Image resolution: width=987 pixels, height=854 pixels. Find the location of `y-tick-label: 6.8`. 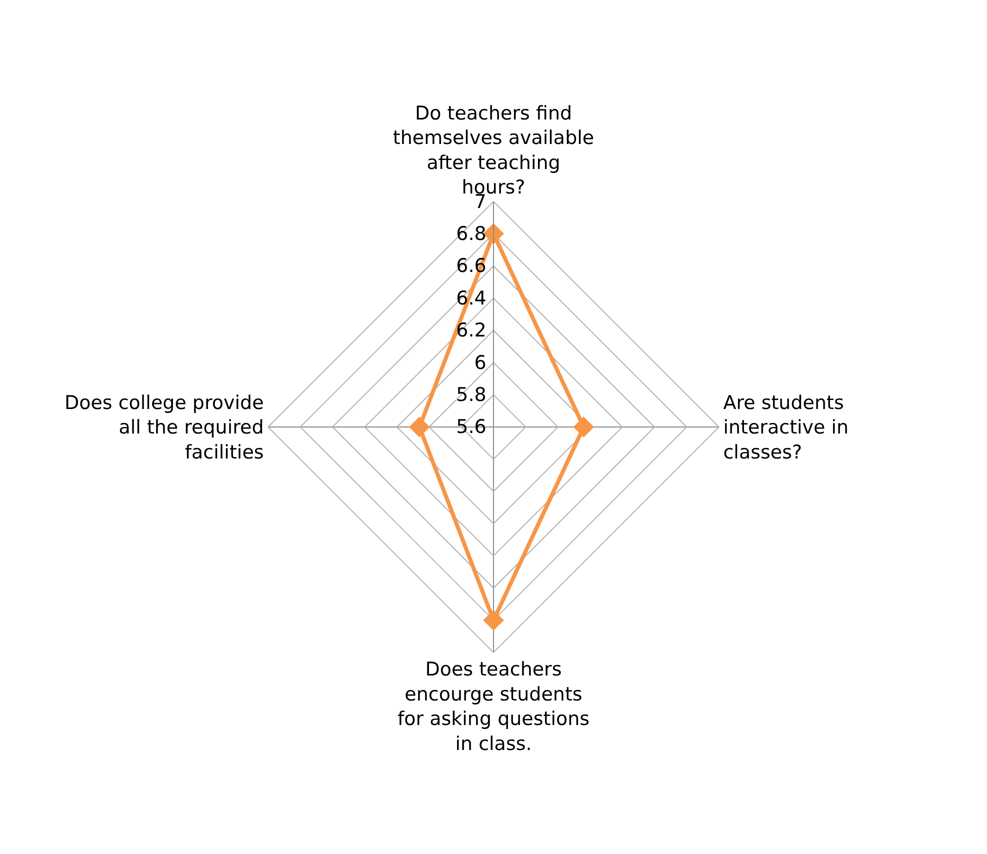

y-tick-label: 6.8 is located at coordinates (471, 233).